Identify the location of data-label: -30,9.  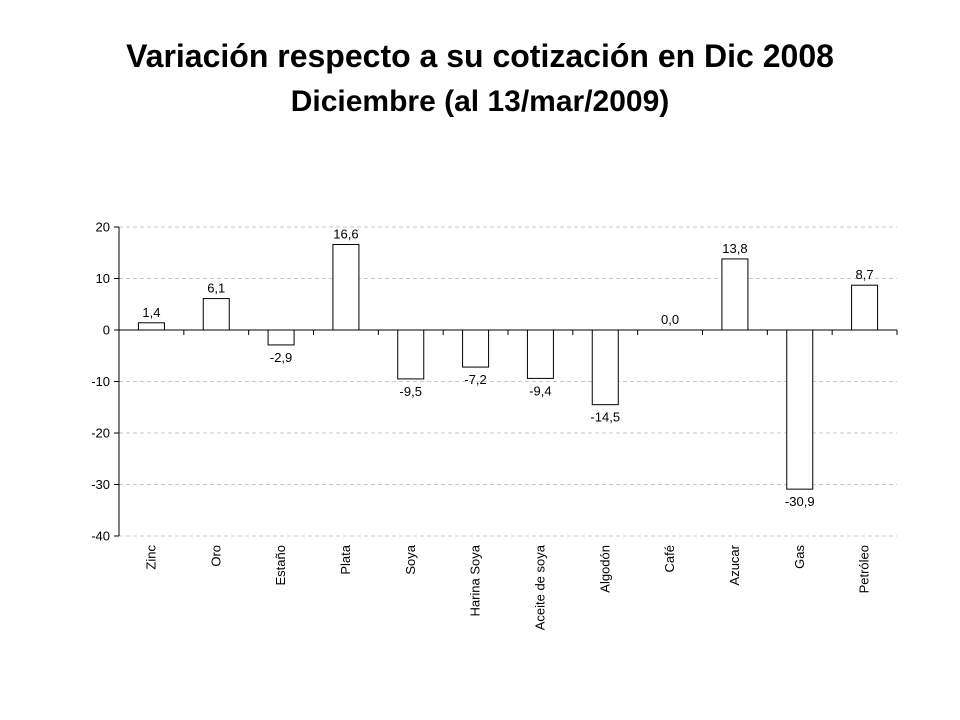
(800, 501).